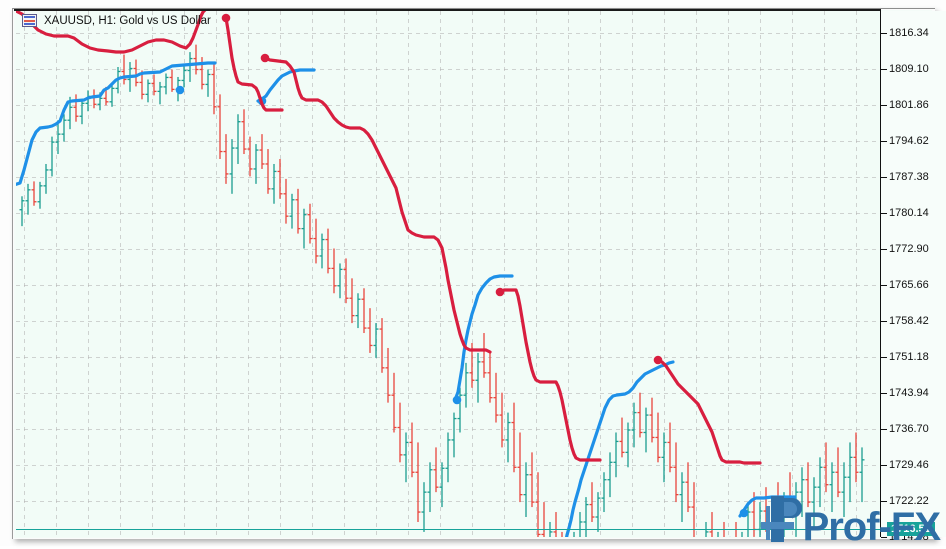  Describe the element at coordinates (447, 10) in the screenshot. I see `chart-top-border` at that location.